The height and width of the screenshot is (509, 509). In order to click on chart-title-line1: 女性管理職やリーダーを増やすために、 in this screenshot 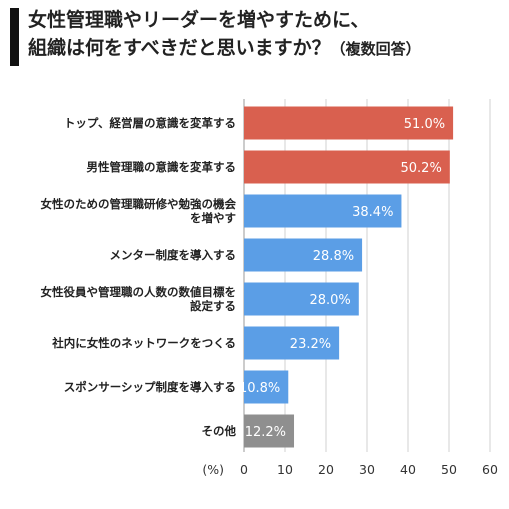, I will do `click(199, 20)`.